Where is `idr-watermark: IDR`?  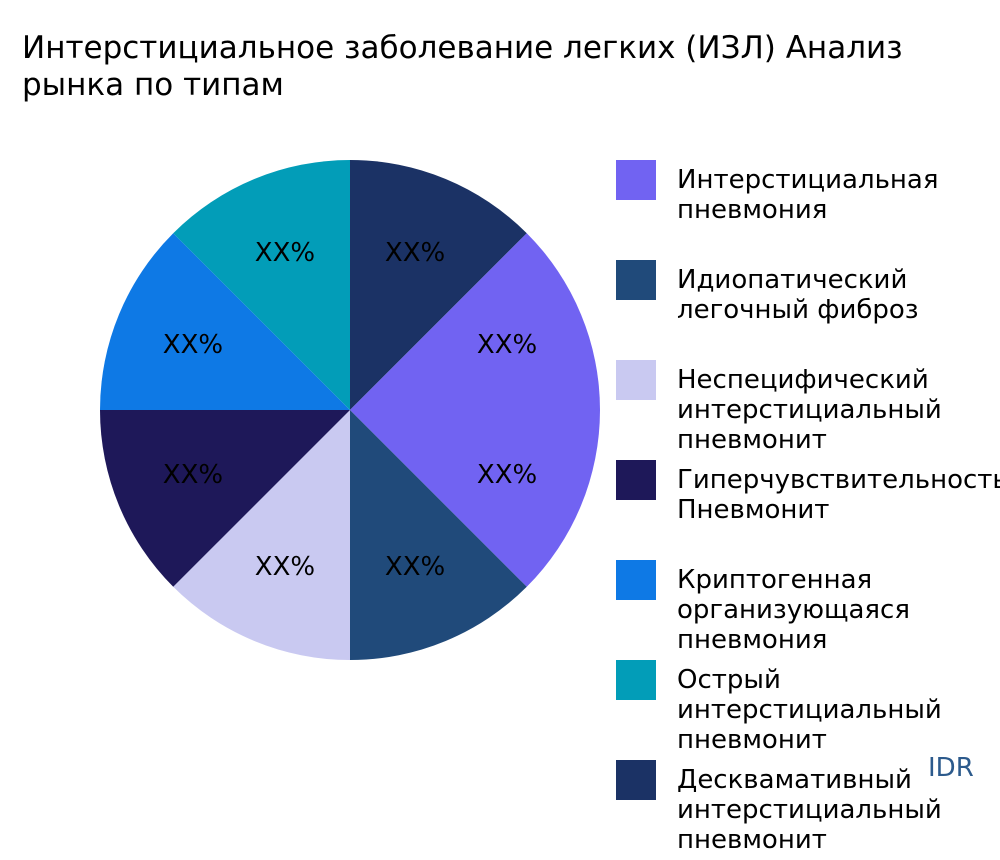
idr-watermark: IDR is located at coordinates (951, 768).